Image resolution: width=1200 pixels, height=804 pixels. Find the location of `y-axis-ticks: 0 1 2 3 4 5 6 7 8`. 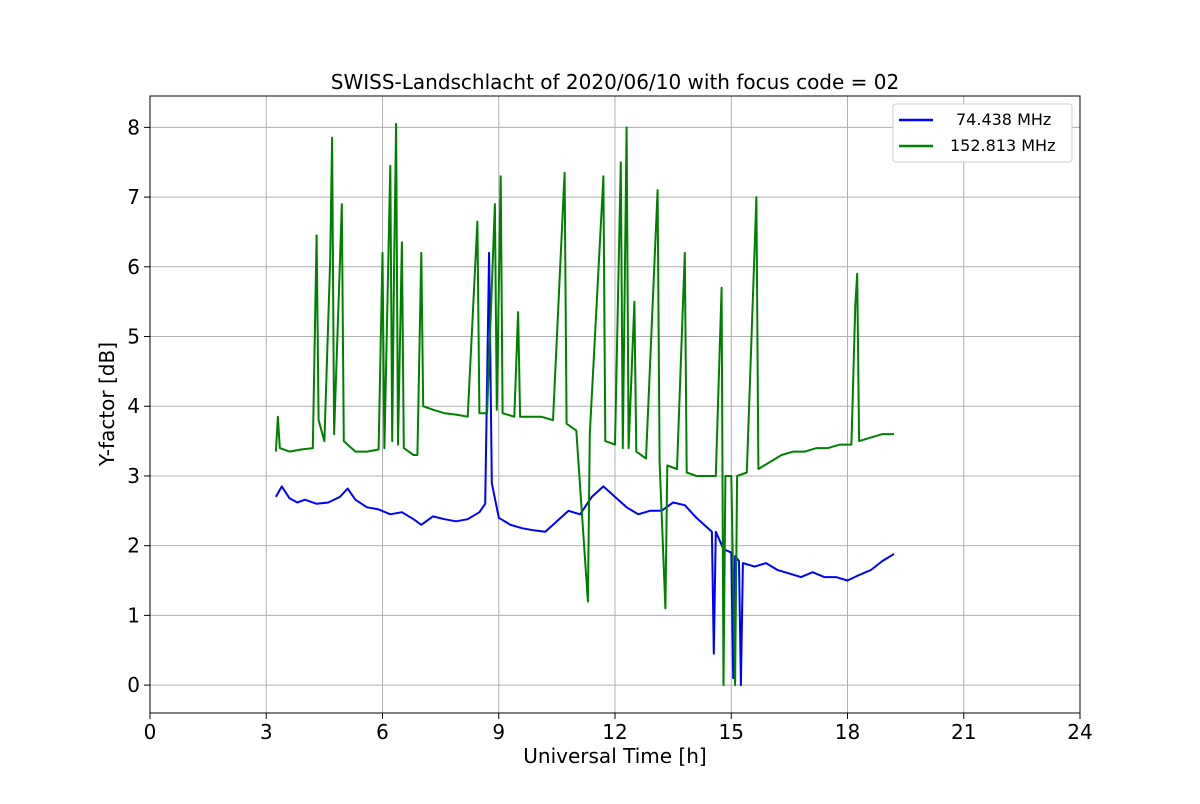

y-axis-ticks: 0 1 2 3 4 5 6 7 8 is located at coordinates (138, 406).